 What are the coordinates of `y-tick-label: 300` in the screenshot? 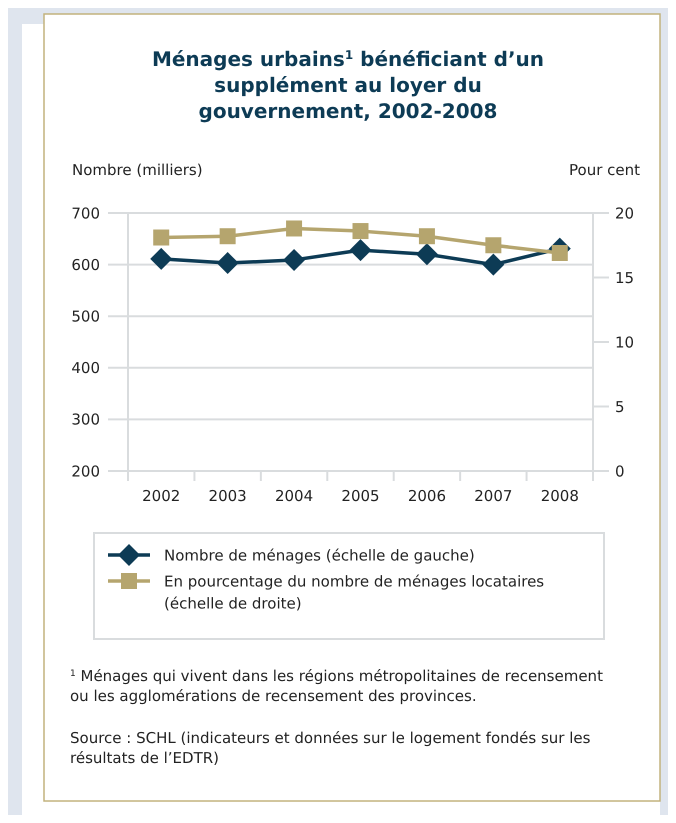 It's located at (85, 419).